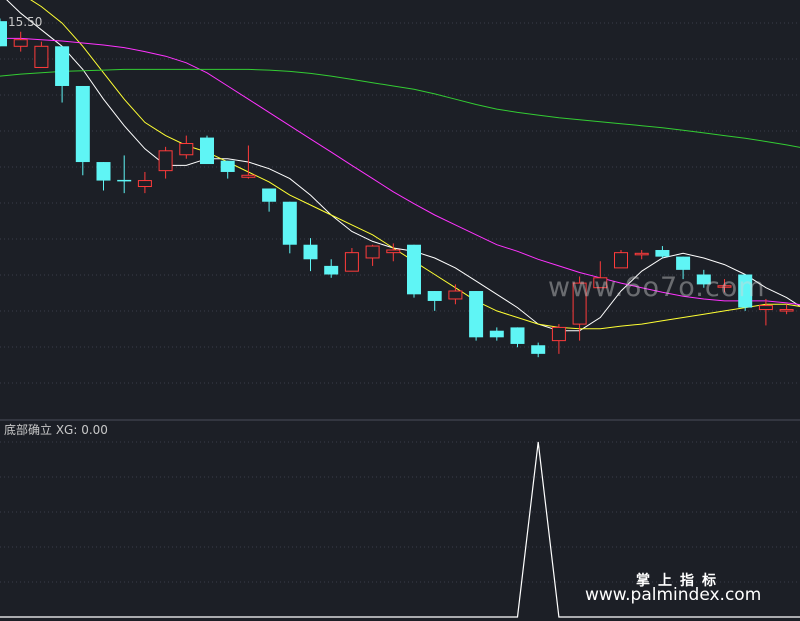  What do you see at coordinates (673, 595) in the screenshot?
I see `watermark-brand-url: www.palmindex.com` at bounding box center [673, 595].